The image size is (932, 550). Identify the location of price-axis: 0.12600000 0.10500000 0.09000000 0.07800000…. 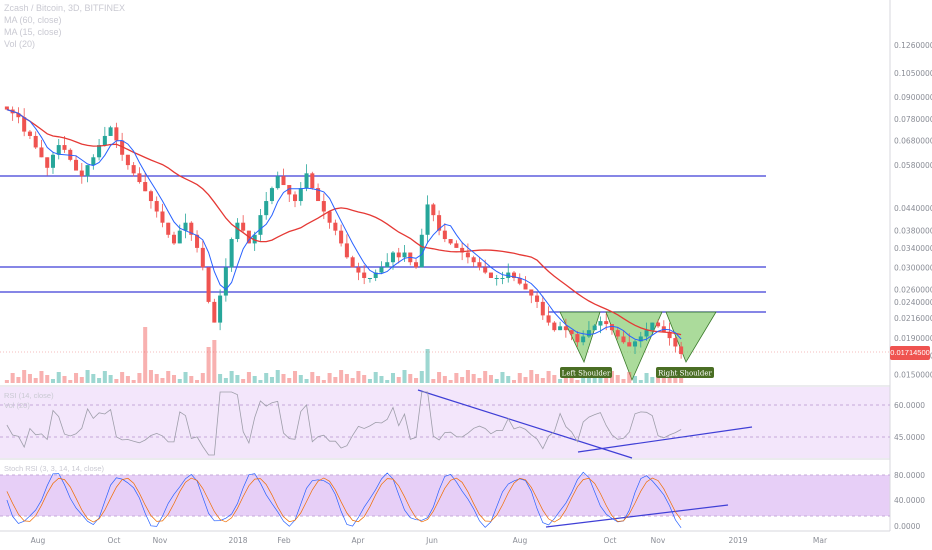
(913, 210).